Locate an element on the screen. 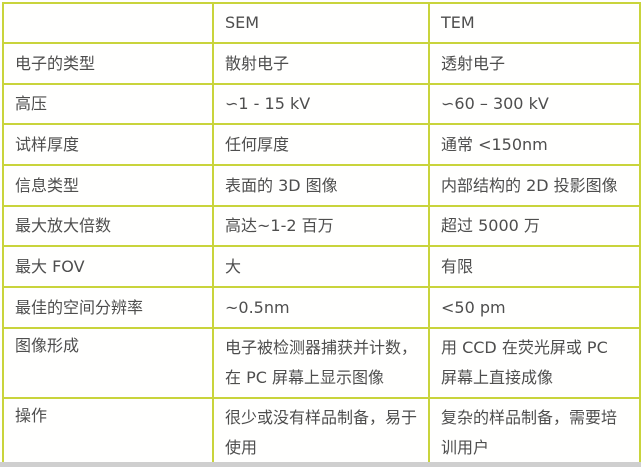 This screenshot has width=641, height=467. row-label-cell: 电子的类型 is located at coordinates (108, 63).